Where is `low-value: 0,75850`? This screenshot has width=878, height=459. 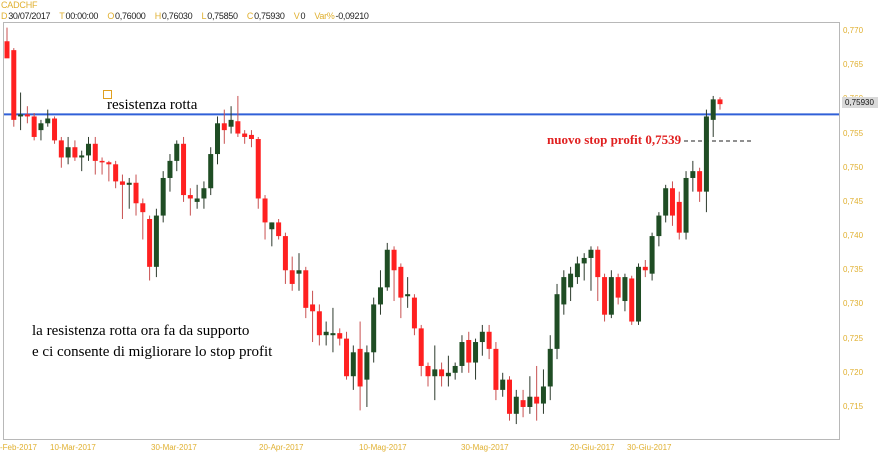
low-value: 0,75850 is located at coordinates (222, 16).